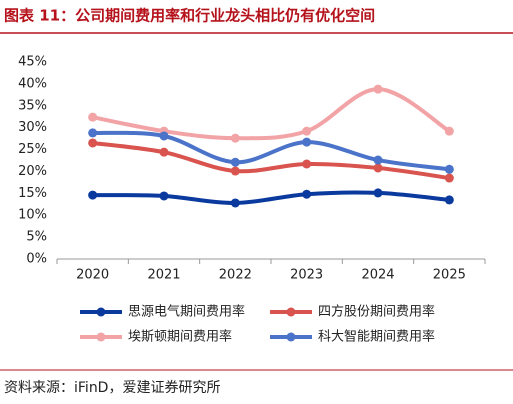 Image resolution: width=513 pixels, height=404 pixels. Describe the element at coordinates (32, 149) in the screenshot. I see `y-tick-label: 25%` at that location.